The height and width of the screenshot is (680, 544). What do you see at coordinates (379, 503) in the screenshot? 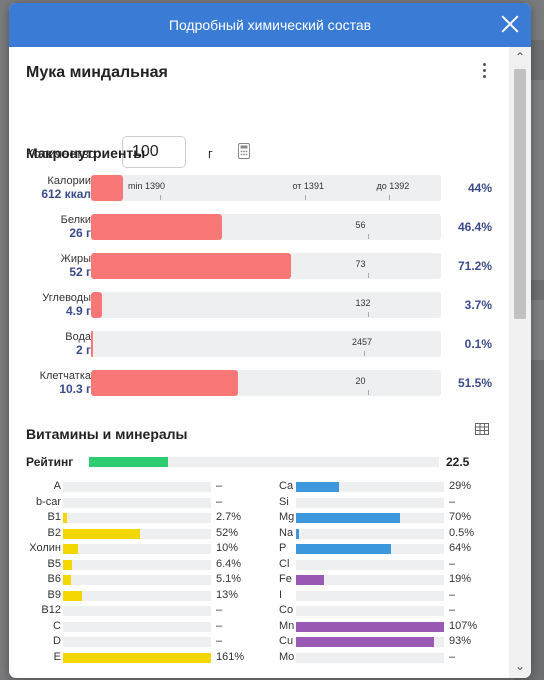
I see `mineral-row: Si –` at bounding box center [379, 503].